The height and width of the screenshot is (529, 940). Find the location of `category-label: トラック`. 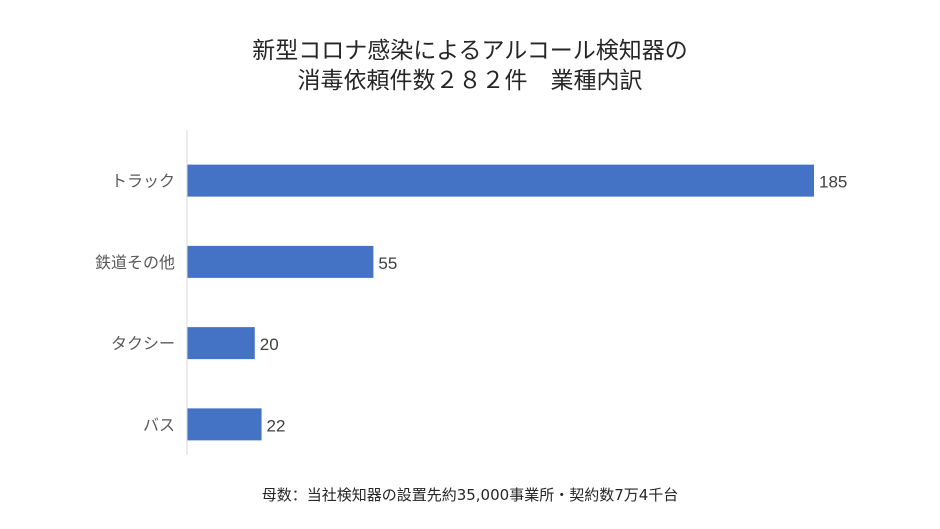

category-label: トラック is located at coordinates (143, 181).